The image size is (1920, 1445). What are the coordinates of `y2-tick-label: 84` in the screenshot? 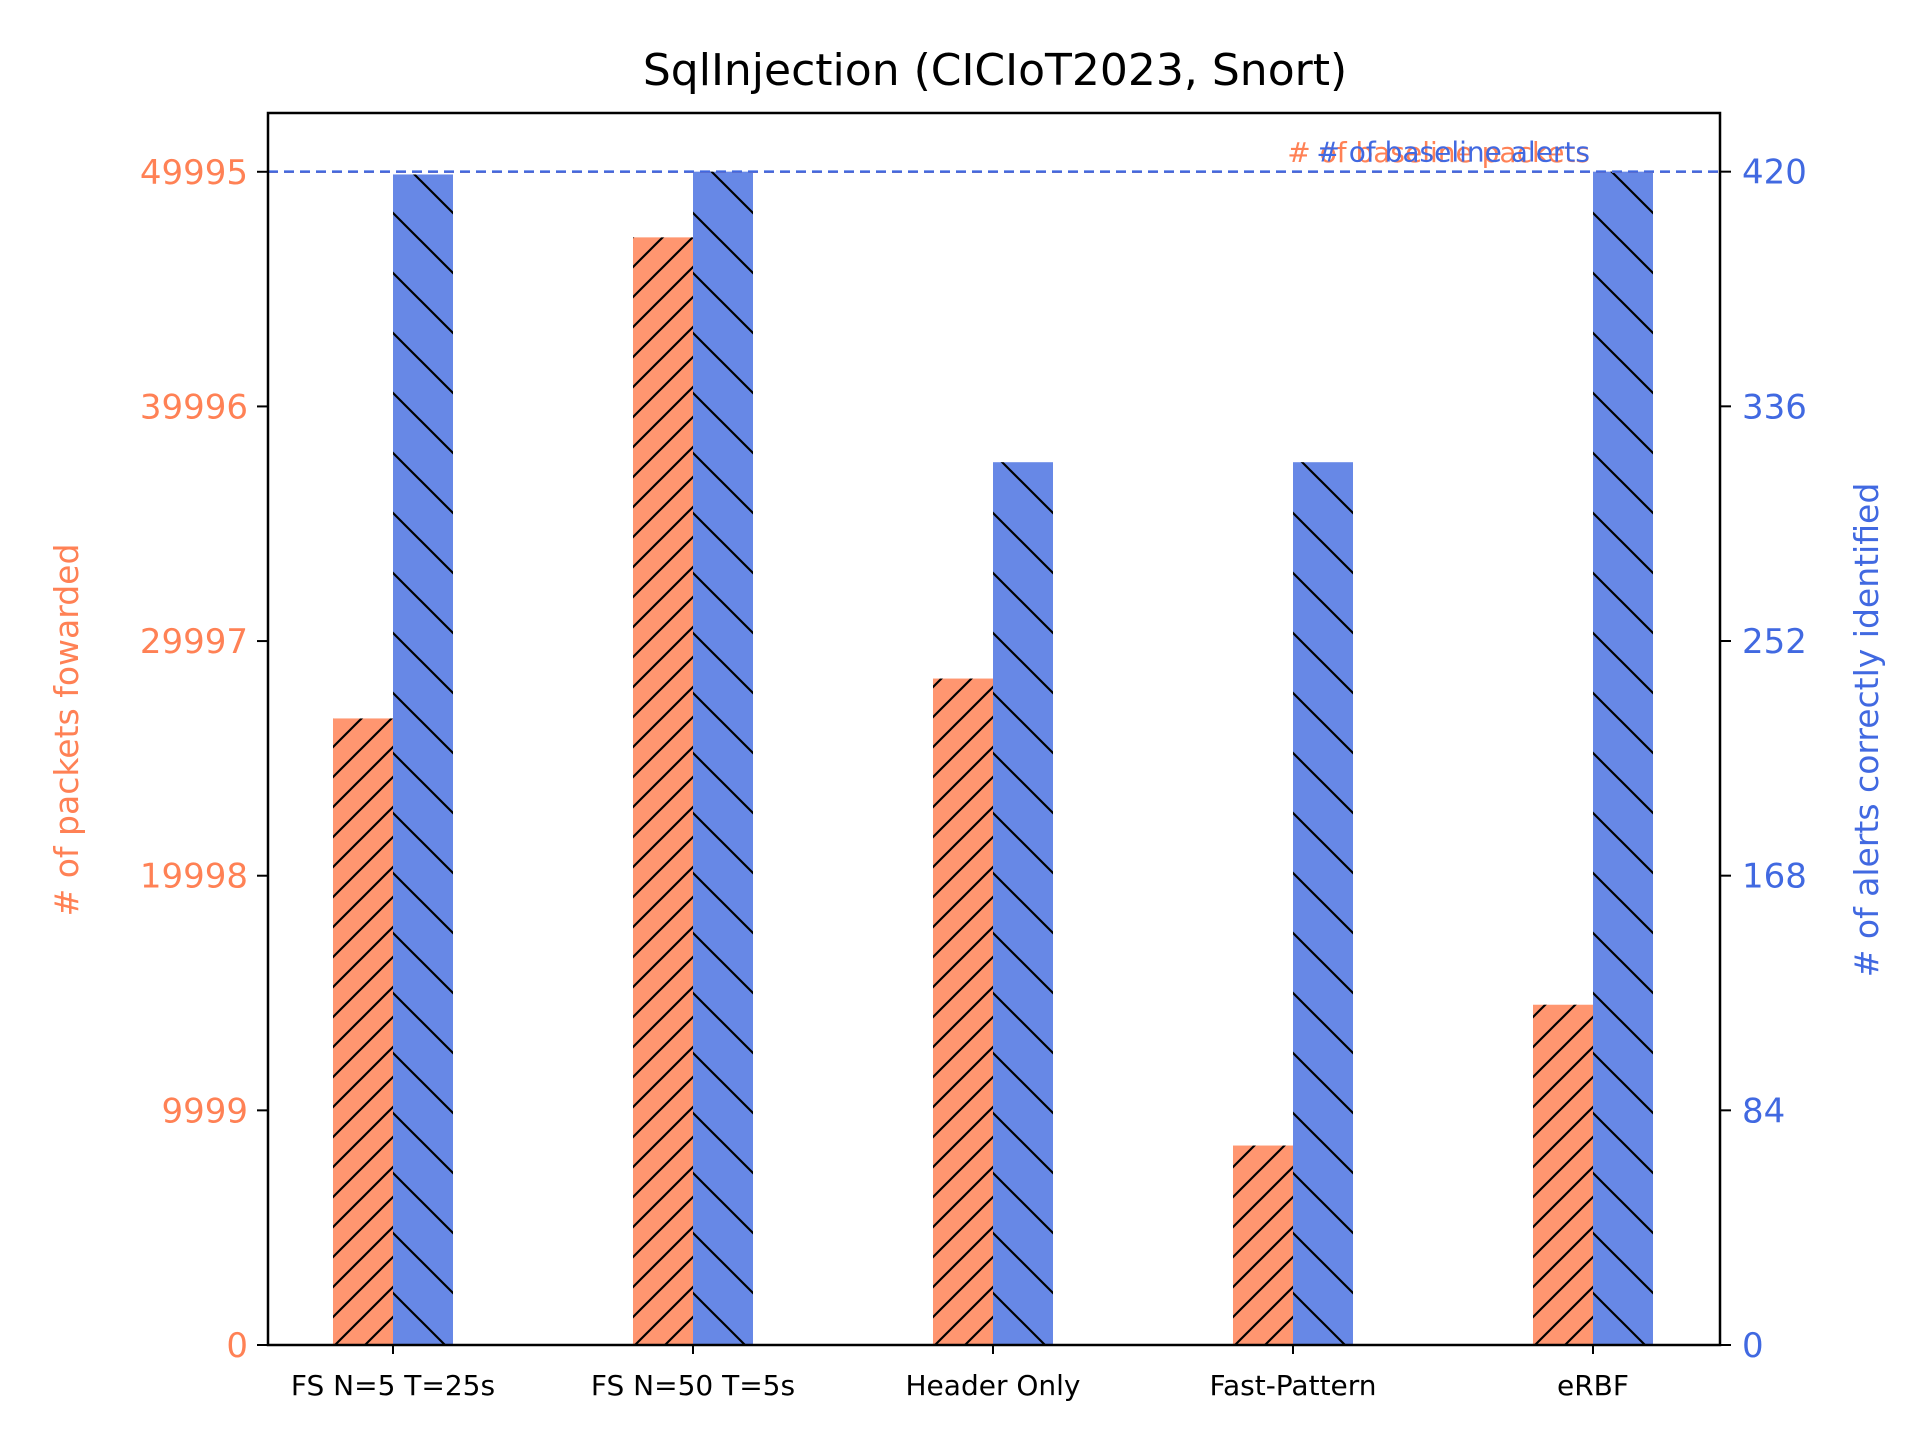 It's located at (1763, 1111).